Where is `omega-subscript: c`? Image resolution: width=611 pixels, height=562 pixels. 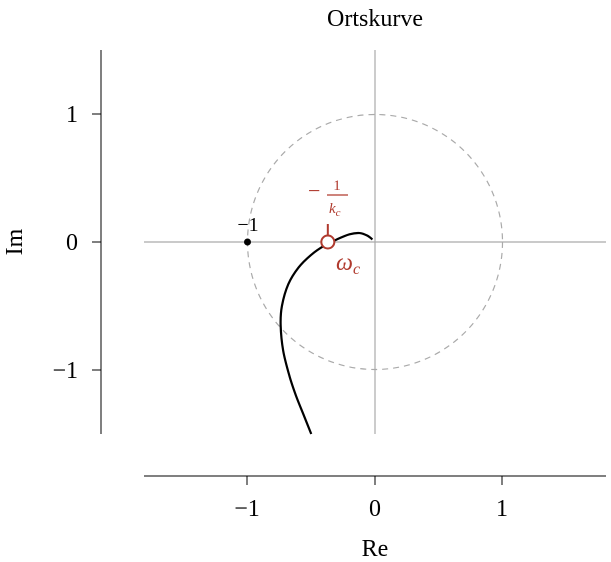
omega-subscript: c is located at coordinates (356, 269).